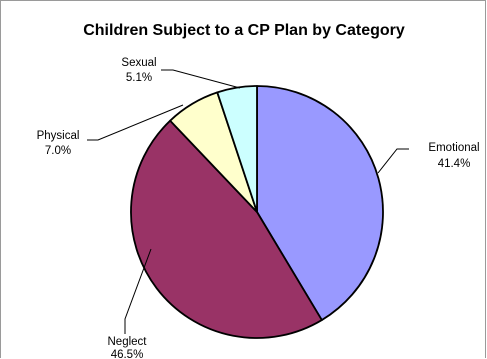  What do you see at coordinates (393, 161) in the screenshot?
I see `leader-line-emotional` at bounding box center [393, 161].